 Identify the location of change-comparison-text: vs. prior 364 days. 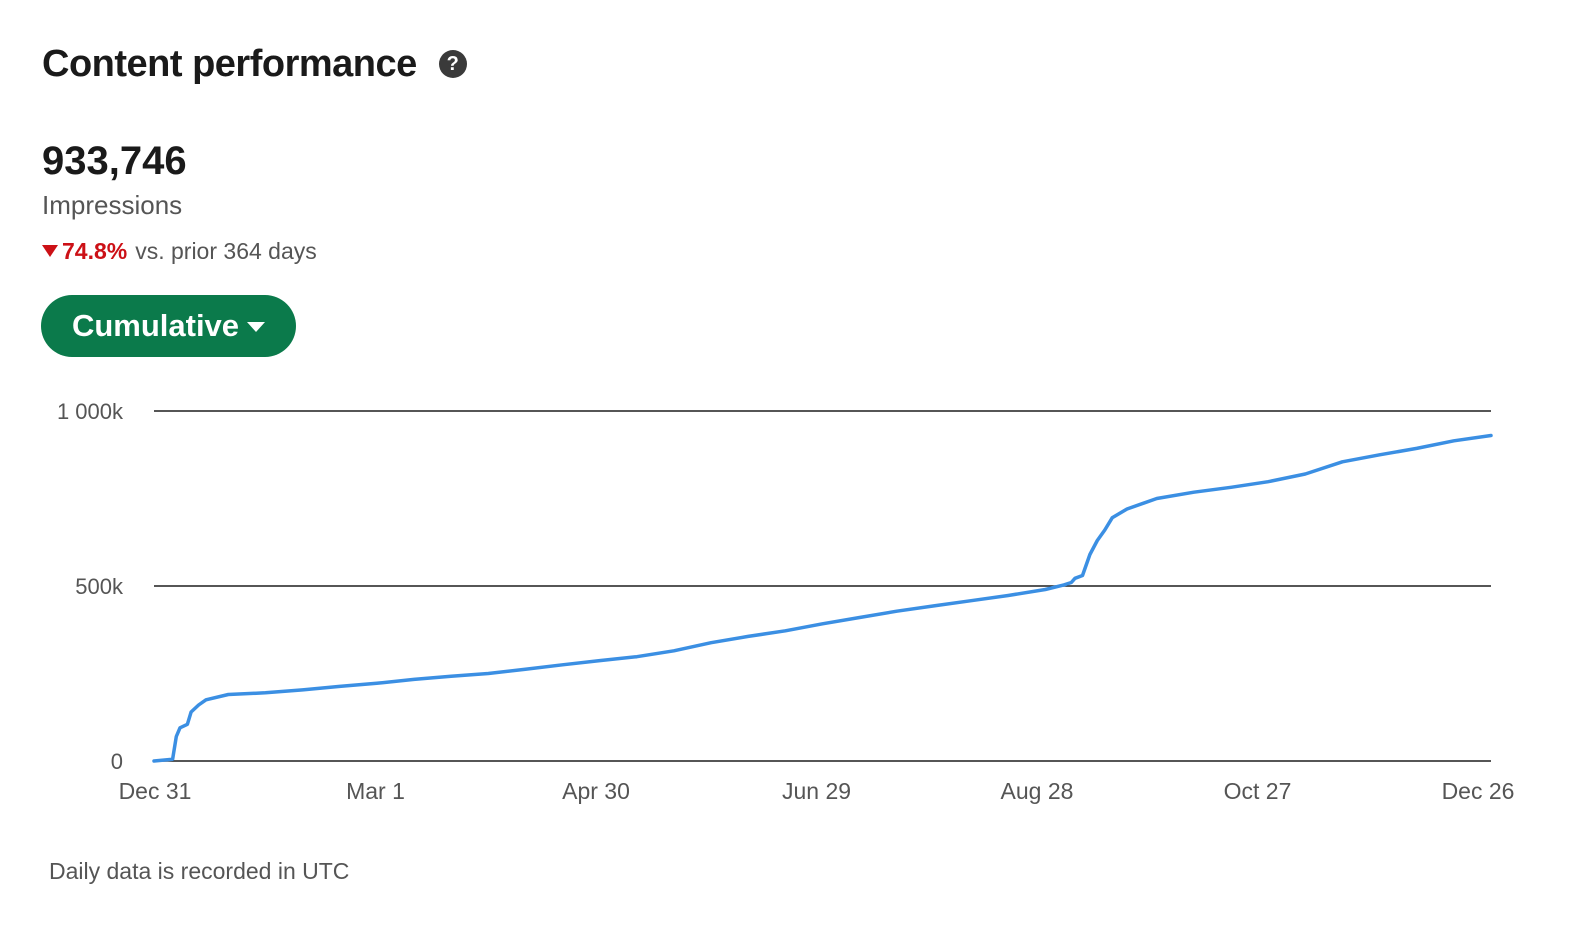
(226, 251).